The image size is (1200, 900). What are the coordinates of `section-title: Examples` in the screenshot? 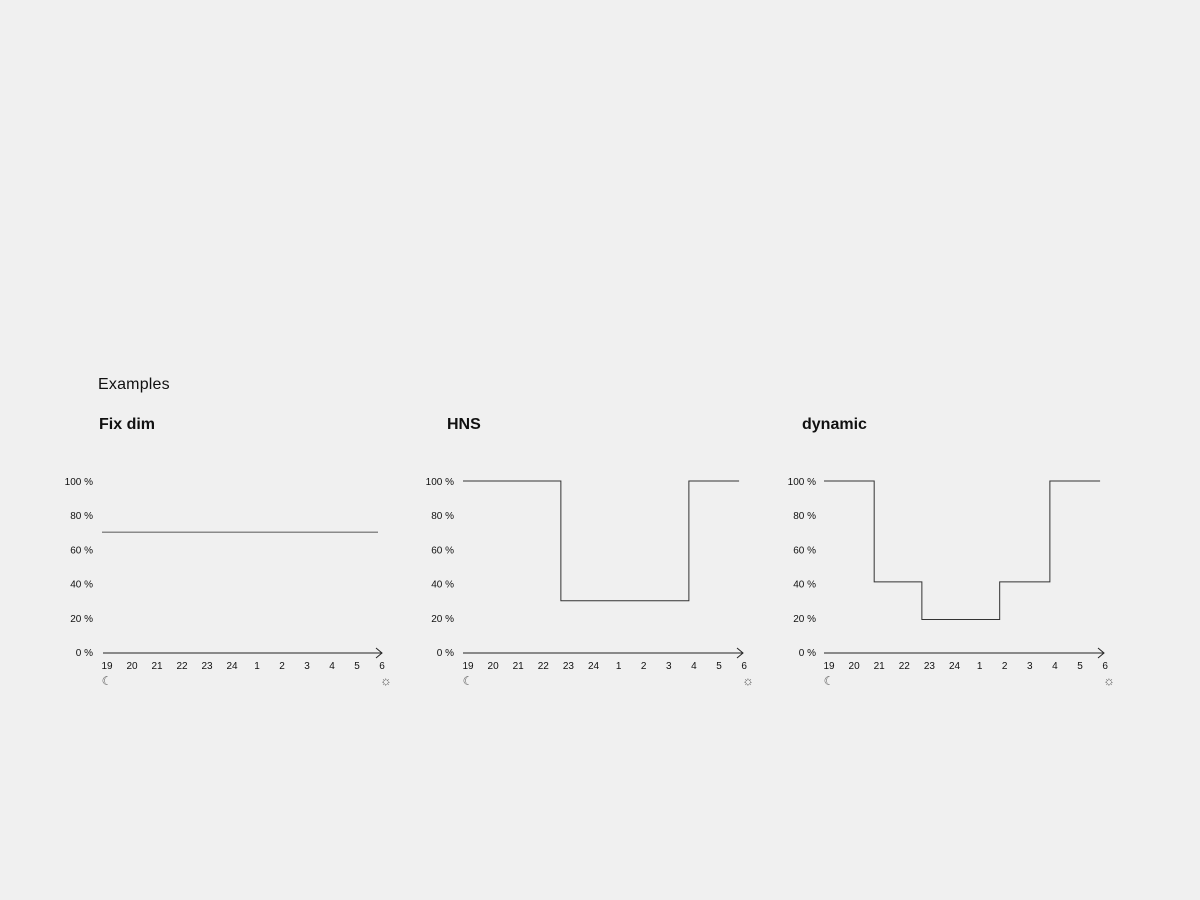 It's located at (134, 384).